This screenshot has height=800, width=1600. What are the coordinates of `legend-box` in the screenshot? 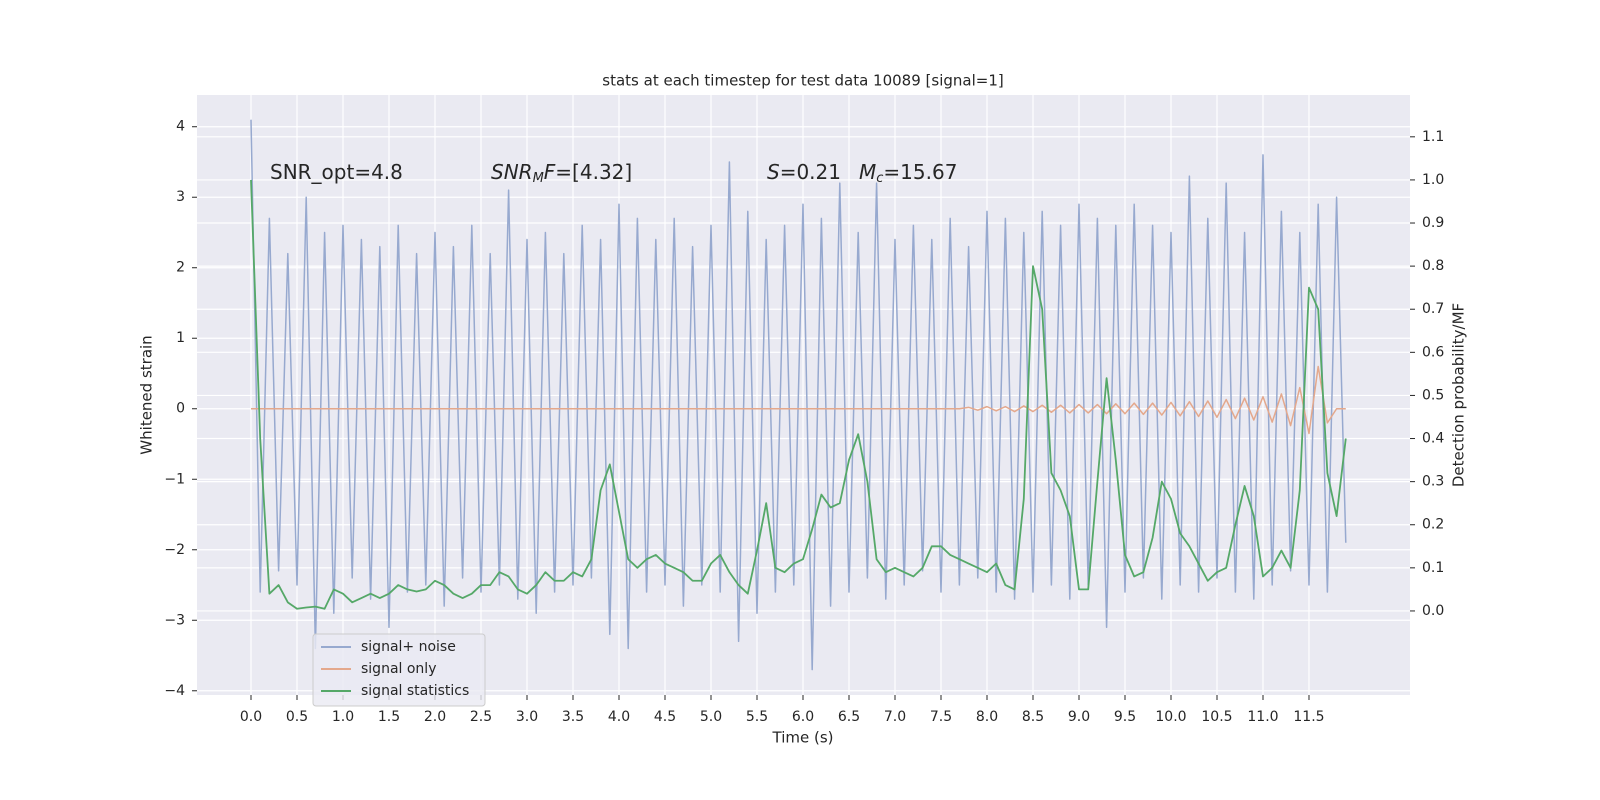 It's located at (399, 670).